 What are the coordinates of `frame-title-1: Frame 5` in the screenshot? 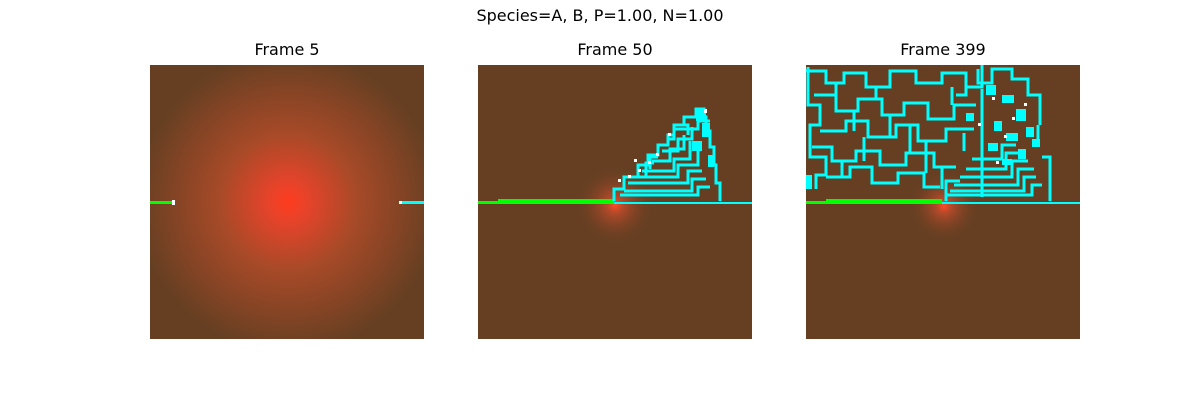 It's located at (287, 49).